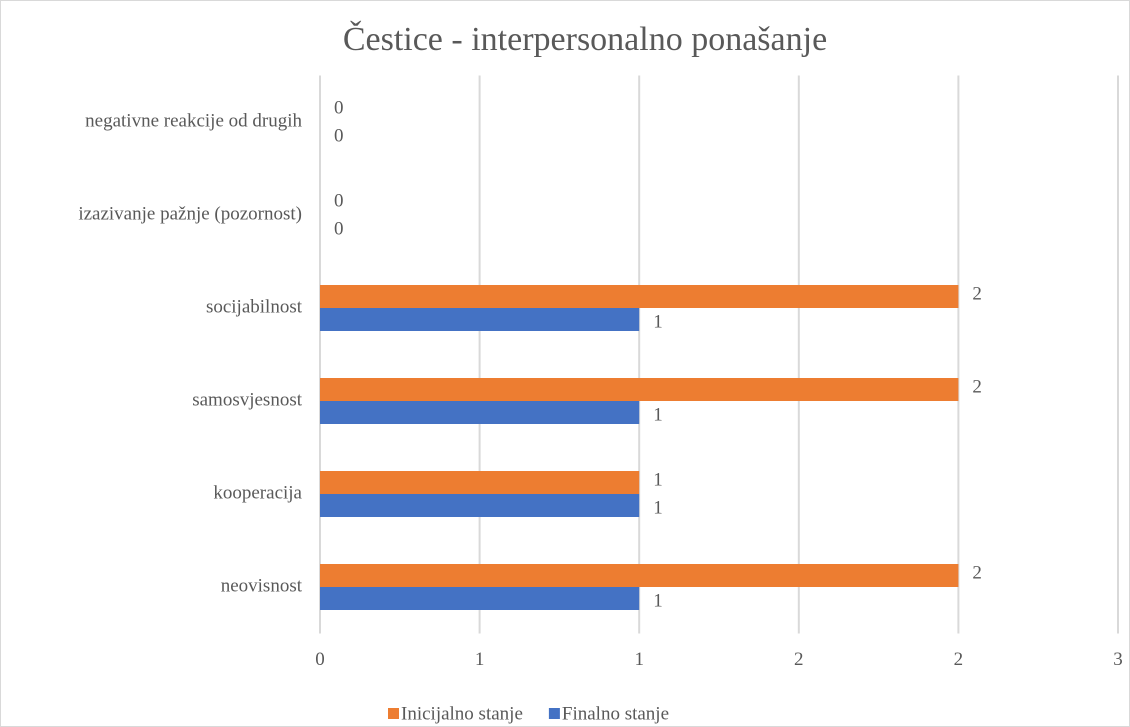 The image size is (1130, 727). What do you see at coordinates (190, 213) in the screenshot?
I see `y-tick-label: izazivanje pažnje (pozornost)` at bounding box center [190, 213].